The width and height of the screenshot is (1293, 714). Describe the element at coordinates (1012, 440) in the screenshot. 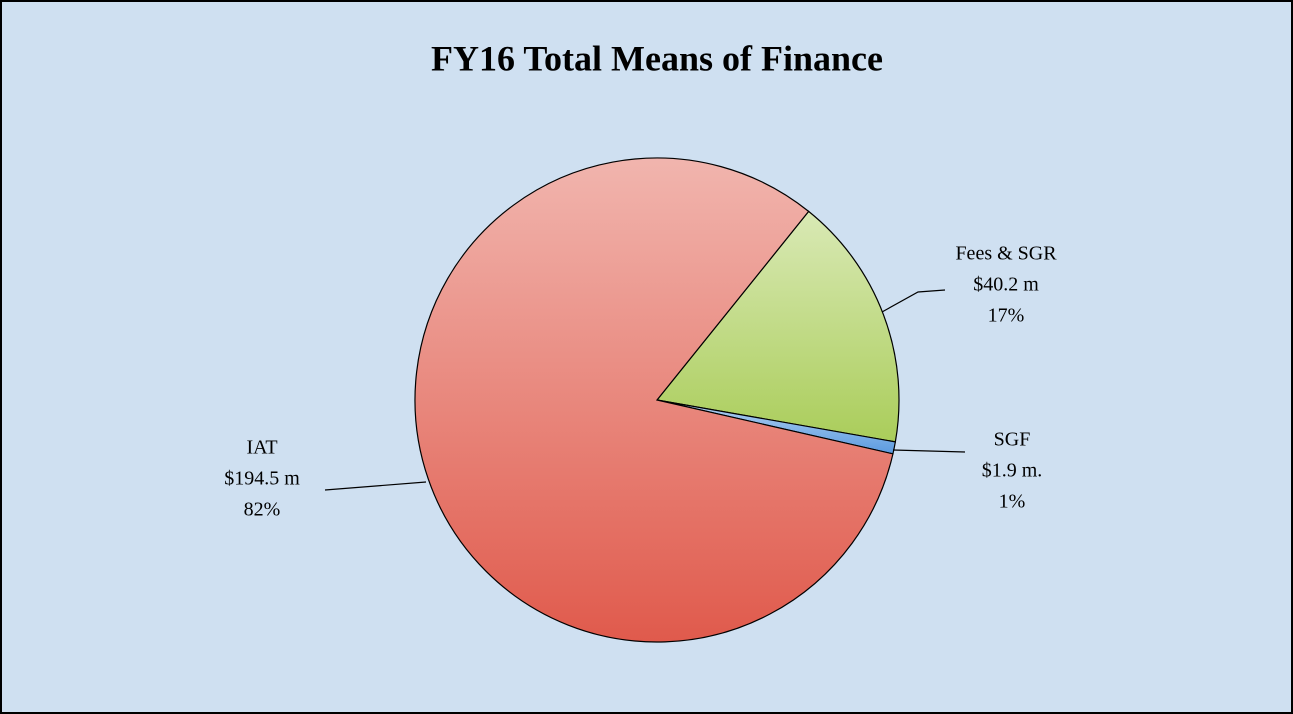

I see `category-label: SGF` at that location.